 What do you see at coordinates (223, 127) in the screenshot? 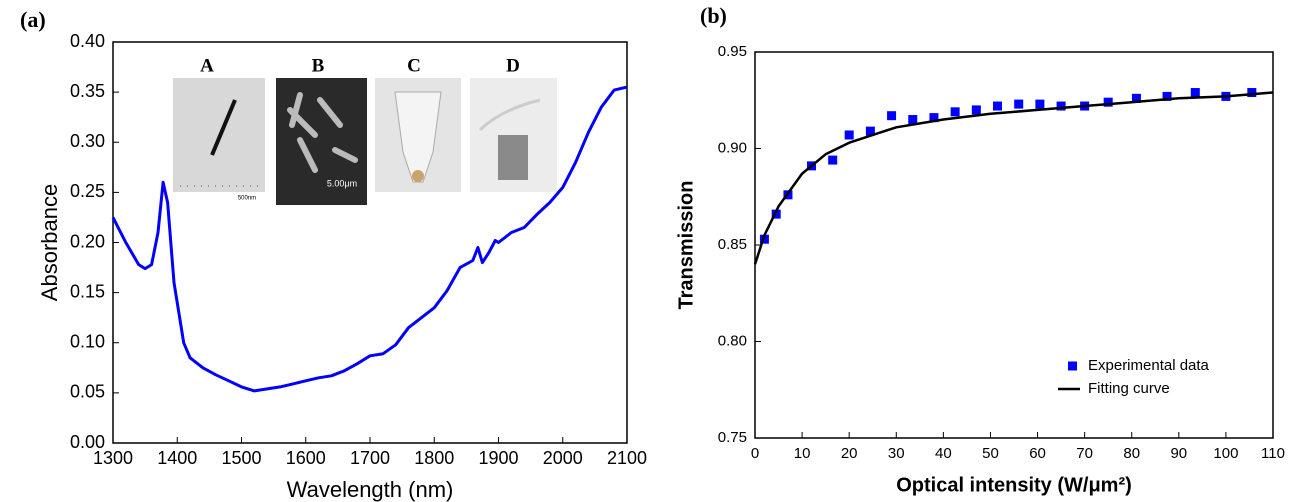
I see `inset-a-rod` at bounding box center [223, 127].